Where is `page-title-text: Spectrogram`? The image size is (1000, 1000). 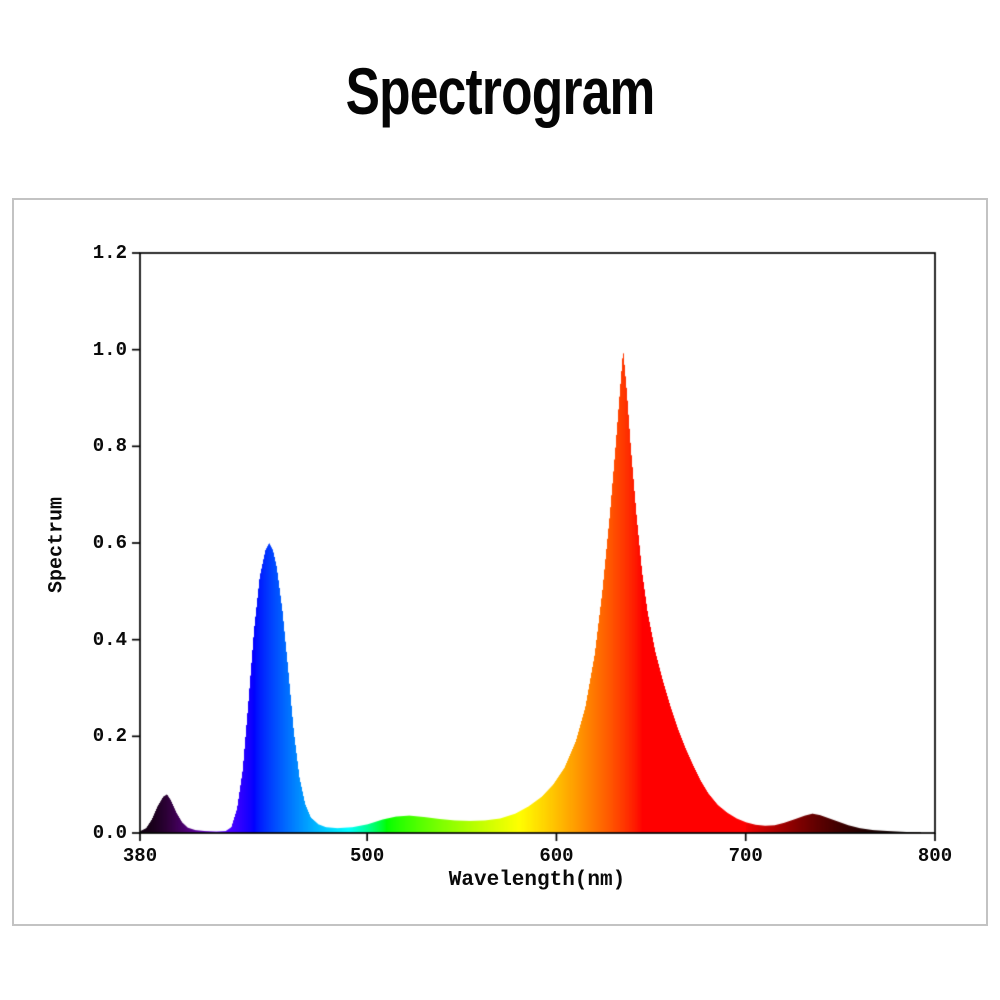 page-title-text: Spectrogram is located at coordinates (500, 91).